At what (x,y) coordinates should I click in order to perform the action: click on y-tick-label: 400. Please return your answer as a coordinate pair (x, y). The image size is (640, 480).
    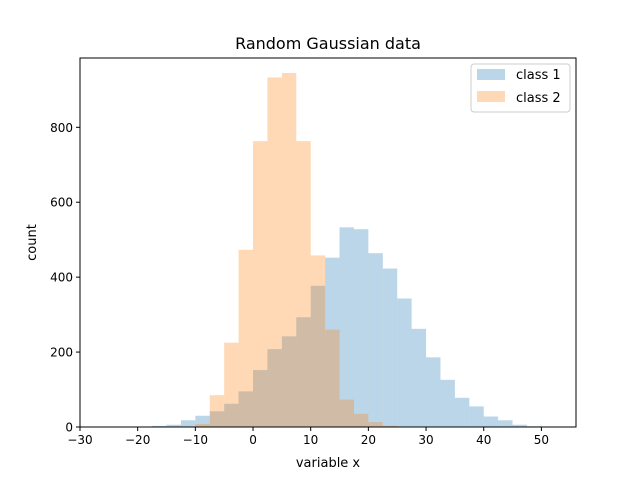
    Looking at the image, I should click on (61, 278).